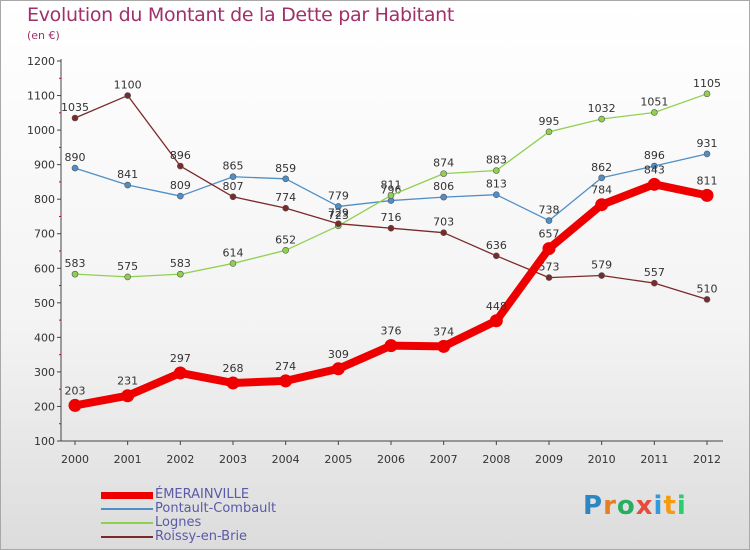  Describe the element at coordinates (233, 252) in the screenshot. I see `data-label-2: 614` at that location.